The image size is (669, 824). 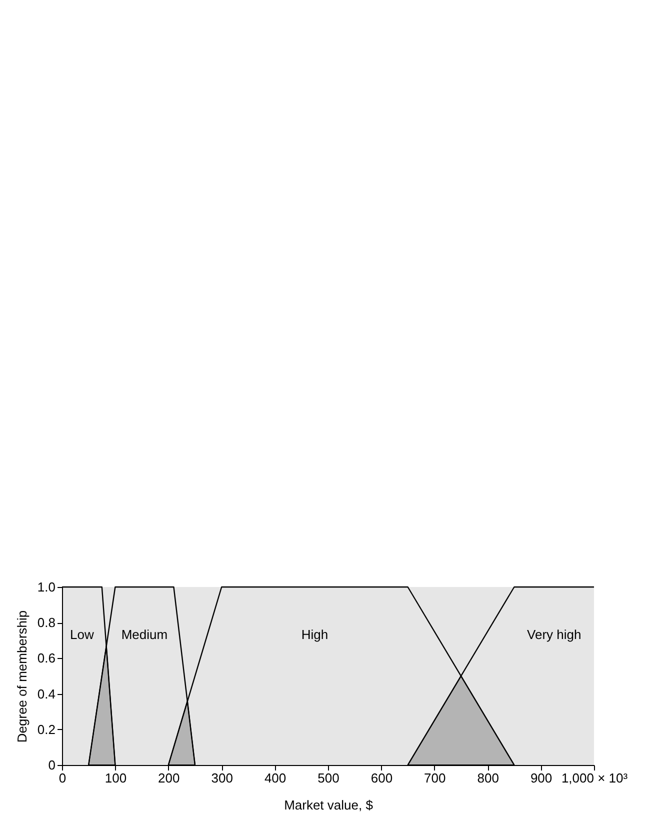 I want to click on x-axis-title: Market value, $, so click(x=329, y=805).